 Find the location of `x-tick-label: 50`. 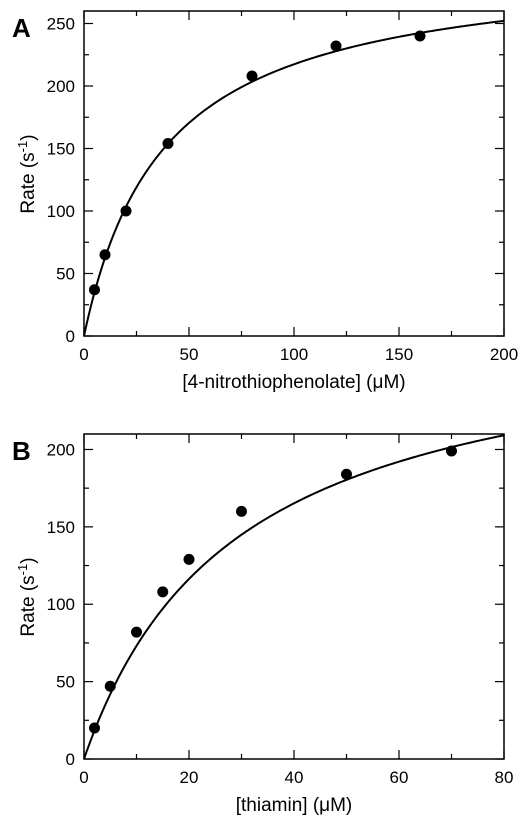

x-tick-label: 50 is located at coordinates (189, 354).